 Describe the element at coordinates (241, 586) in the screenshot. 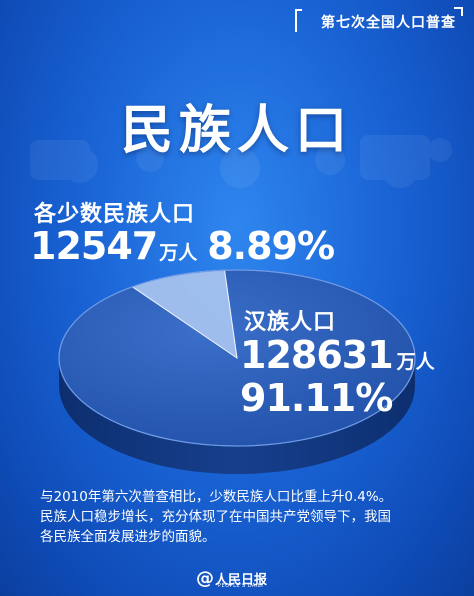

I see `logo-subtext: PEOPLE'S DAILY` at that location.